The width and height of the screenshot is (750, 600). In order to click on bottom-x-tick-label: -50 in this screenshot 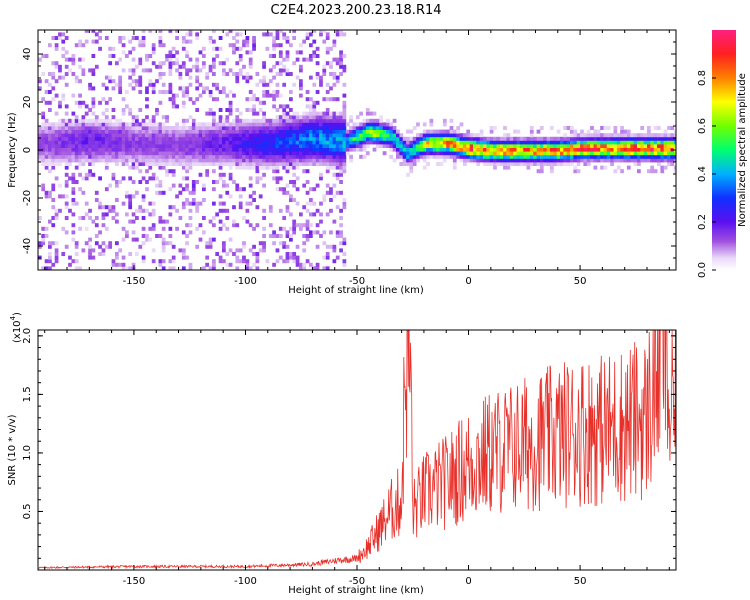, I will do `click(357, 581)`.